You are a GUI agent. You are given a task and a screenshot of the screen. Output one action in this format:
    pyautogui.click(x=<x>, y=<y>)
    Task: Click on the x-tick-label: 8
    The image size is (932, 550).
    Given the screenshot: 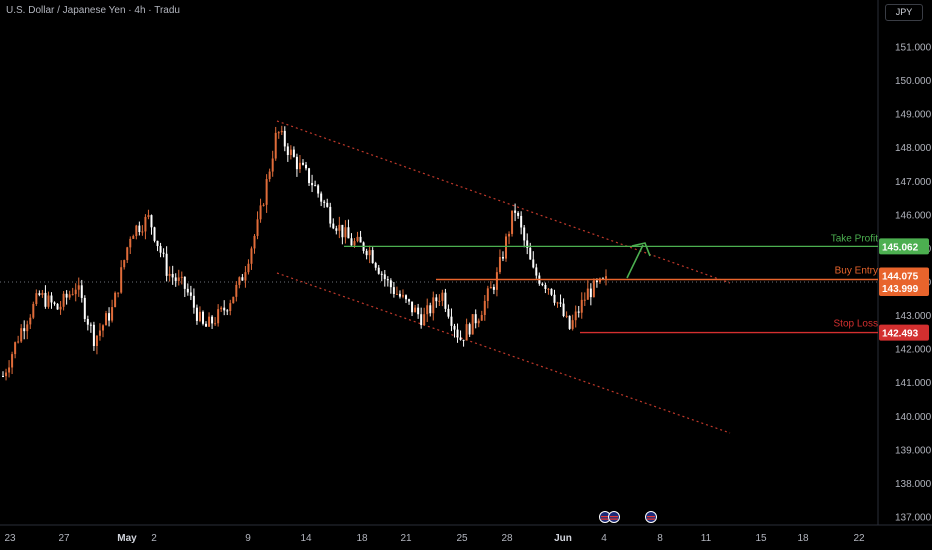 What is the action you would take?
    pyautogui.click(x=660, y=538)
    